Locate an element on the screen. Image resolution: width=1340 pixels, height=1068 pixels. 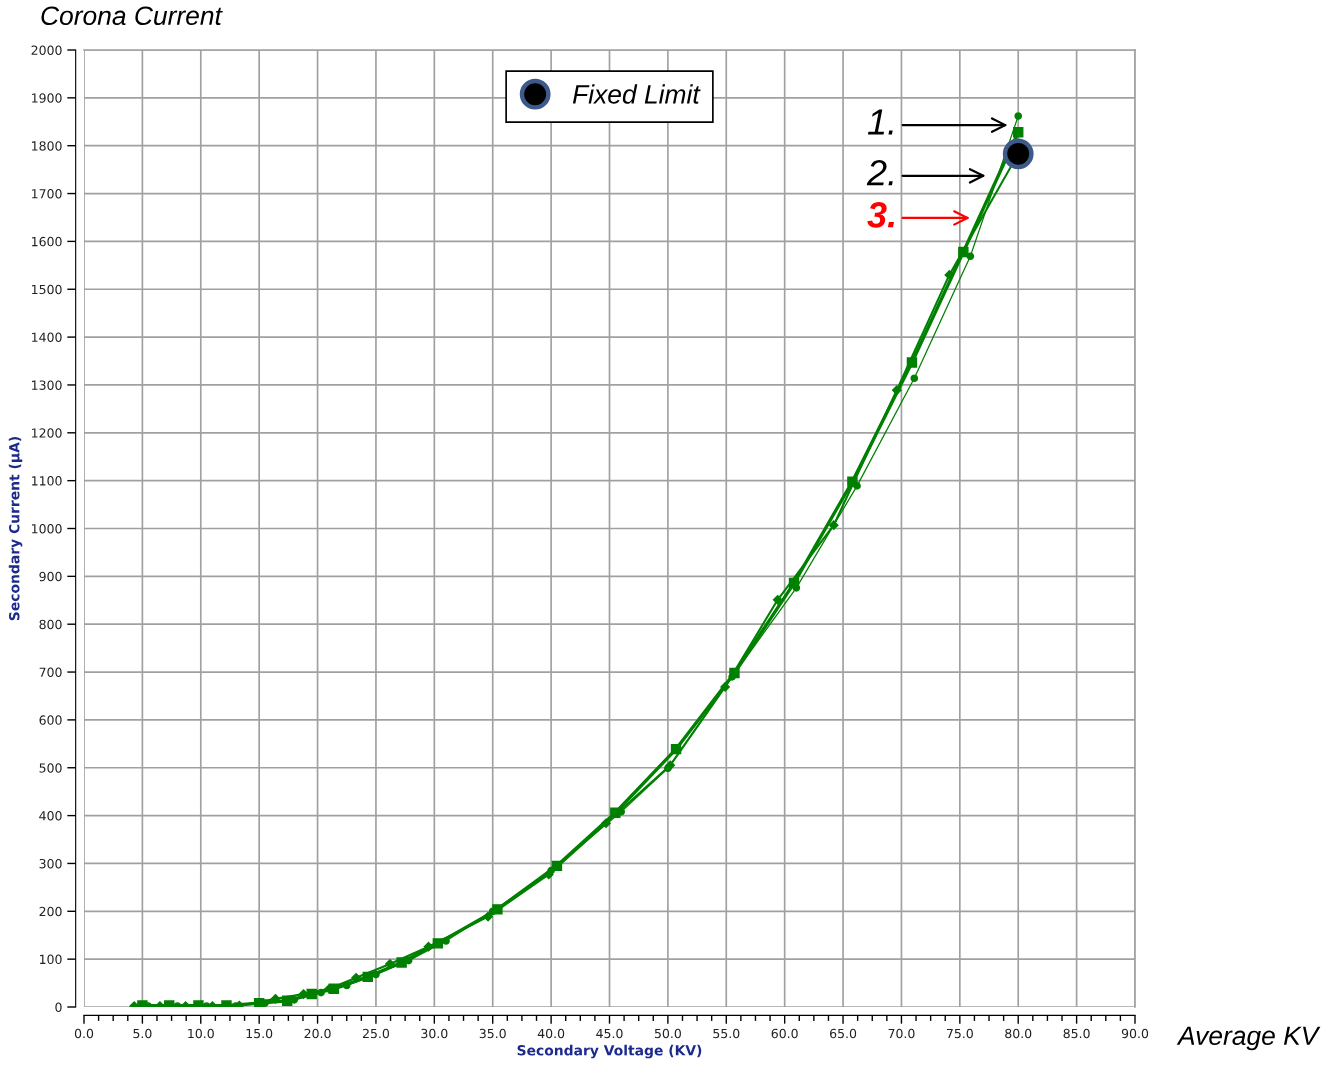
x-tick-label: 90.0 is located at coordinates (1135, 1033).